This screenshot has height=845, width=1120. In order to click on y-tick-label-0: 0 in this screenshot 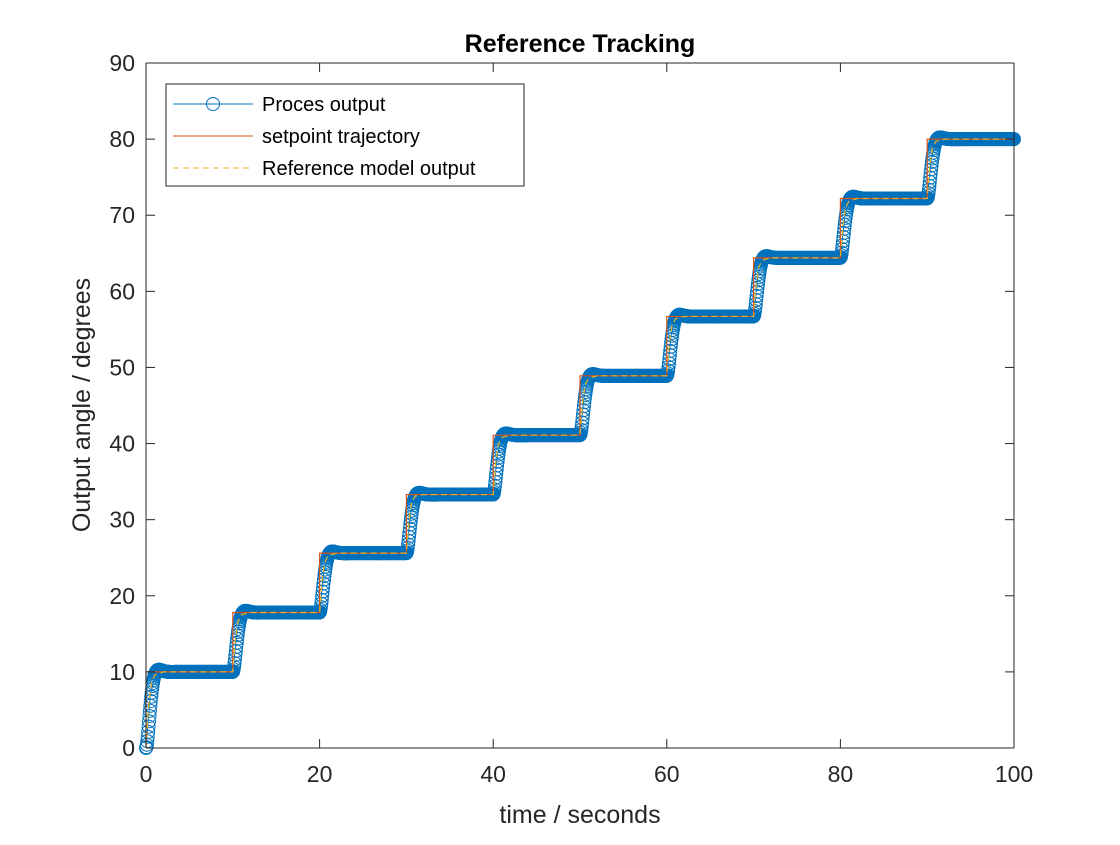, I will do `click(128, 748)`.